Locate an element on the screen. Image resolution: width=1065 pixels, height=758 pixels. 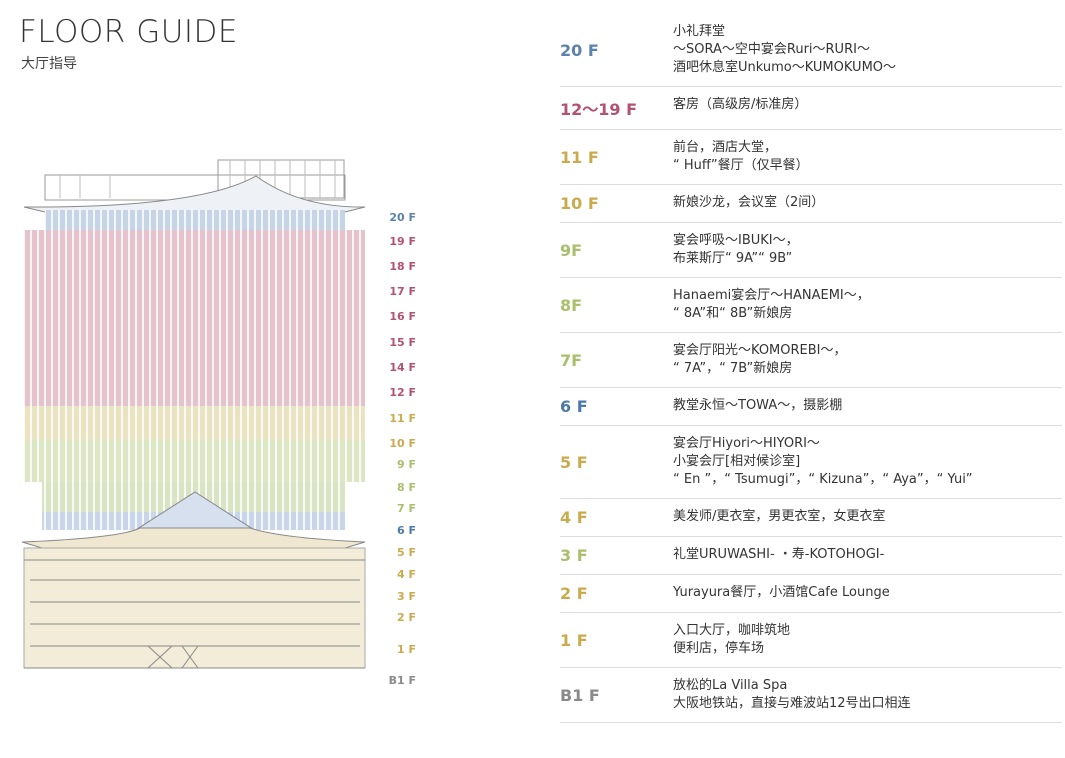
podium is located at coordinates (194, 608).